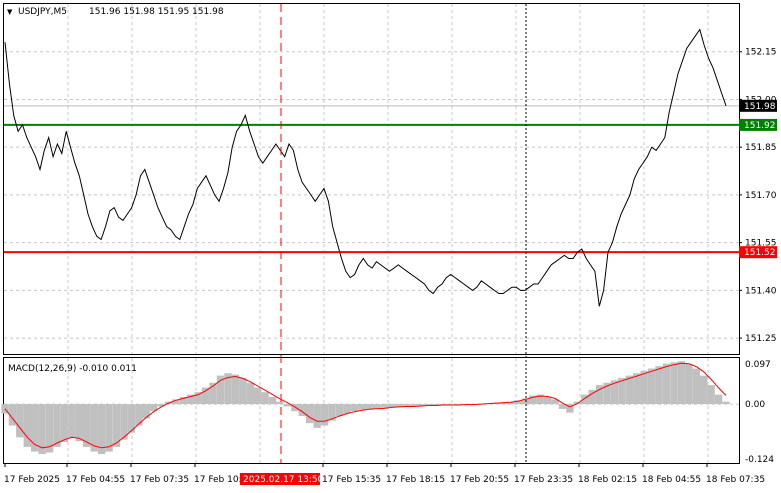 The image size is (781, 493). I want to click on x-tick-label: 17 Feb 07:35, so click(159, 480).